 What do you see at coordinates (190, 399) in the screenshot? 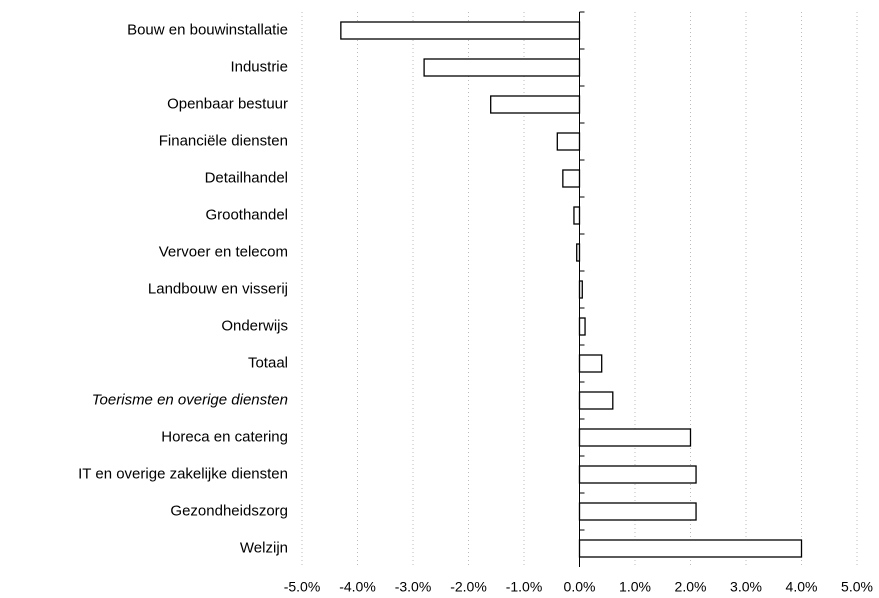
I see `y-tick-label: Toerisme en overige diensten` at bounding box center [190, 399].